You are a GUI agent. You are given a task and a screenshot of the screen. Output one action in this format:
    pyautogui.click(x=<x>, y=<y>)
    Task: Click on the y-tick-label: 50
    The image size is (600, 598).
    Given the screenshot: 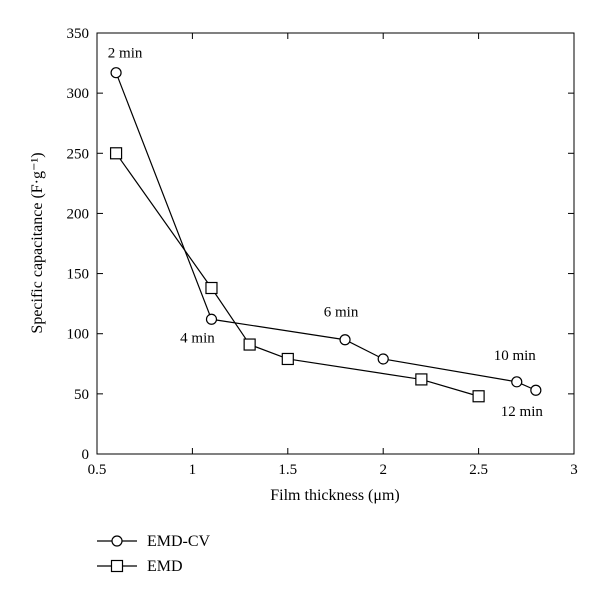 What is the action you would take?
    pyautogui.click(x=81, y=395)
    